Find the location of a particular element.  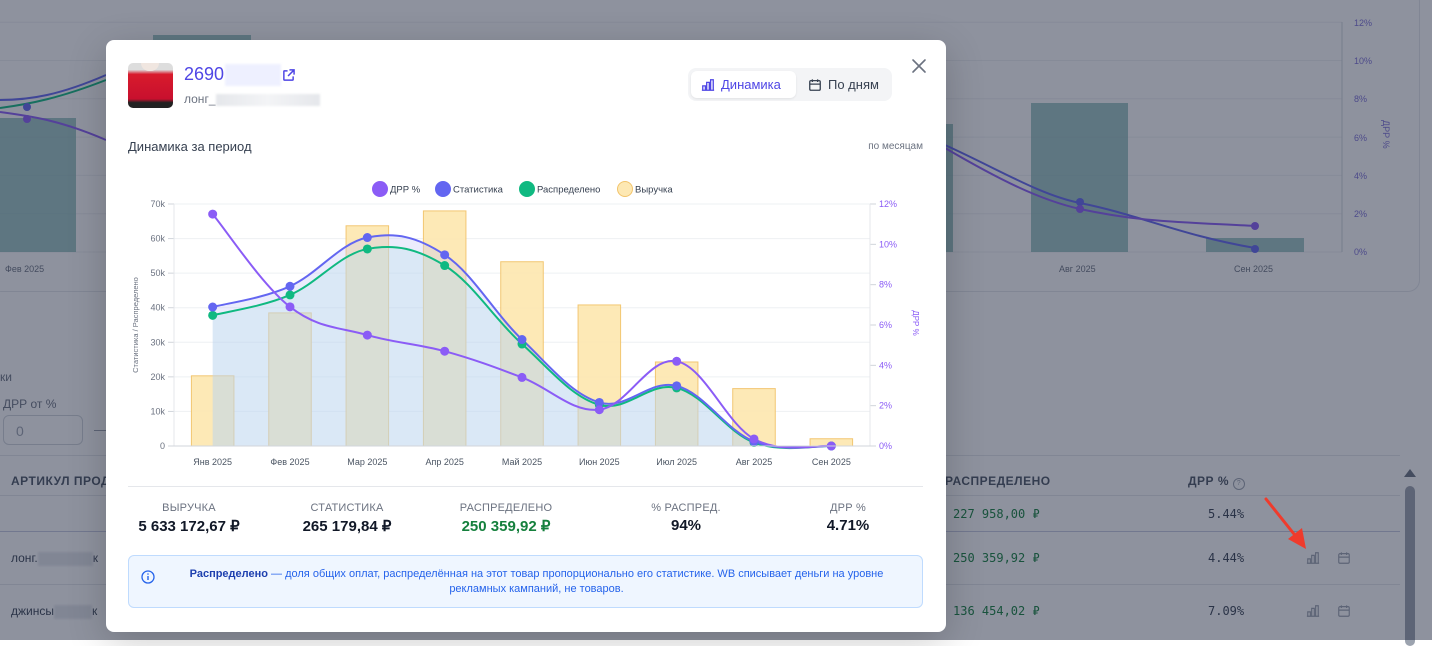

stat-distributed: РАСПРЕДЕЛЕНО 250 359,92 ₽ is located at coordinates (506, 518).